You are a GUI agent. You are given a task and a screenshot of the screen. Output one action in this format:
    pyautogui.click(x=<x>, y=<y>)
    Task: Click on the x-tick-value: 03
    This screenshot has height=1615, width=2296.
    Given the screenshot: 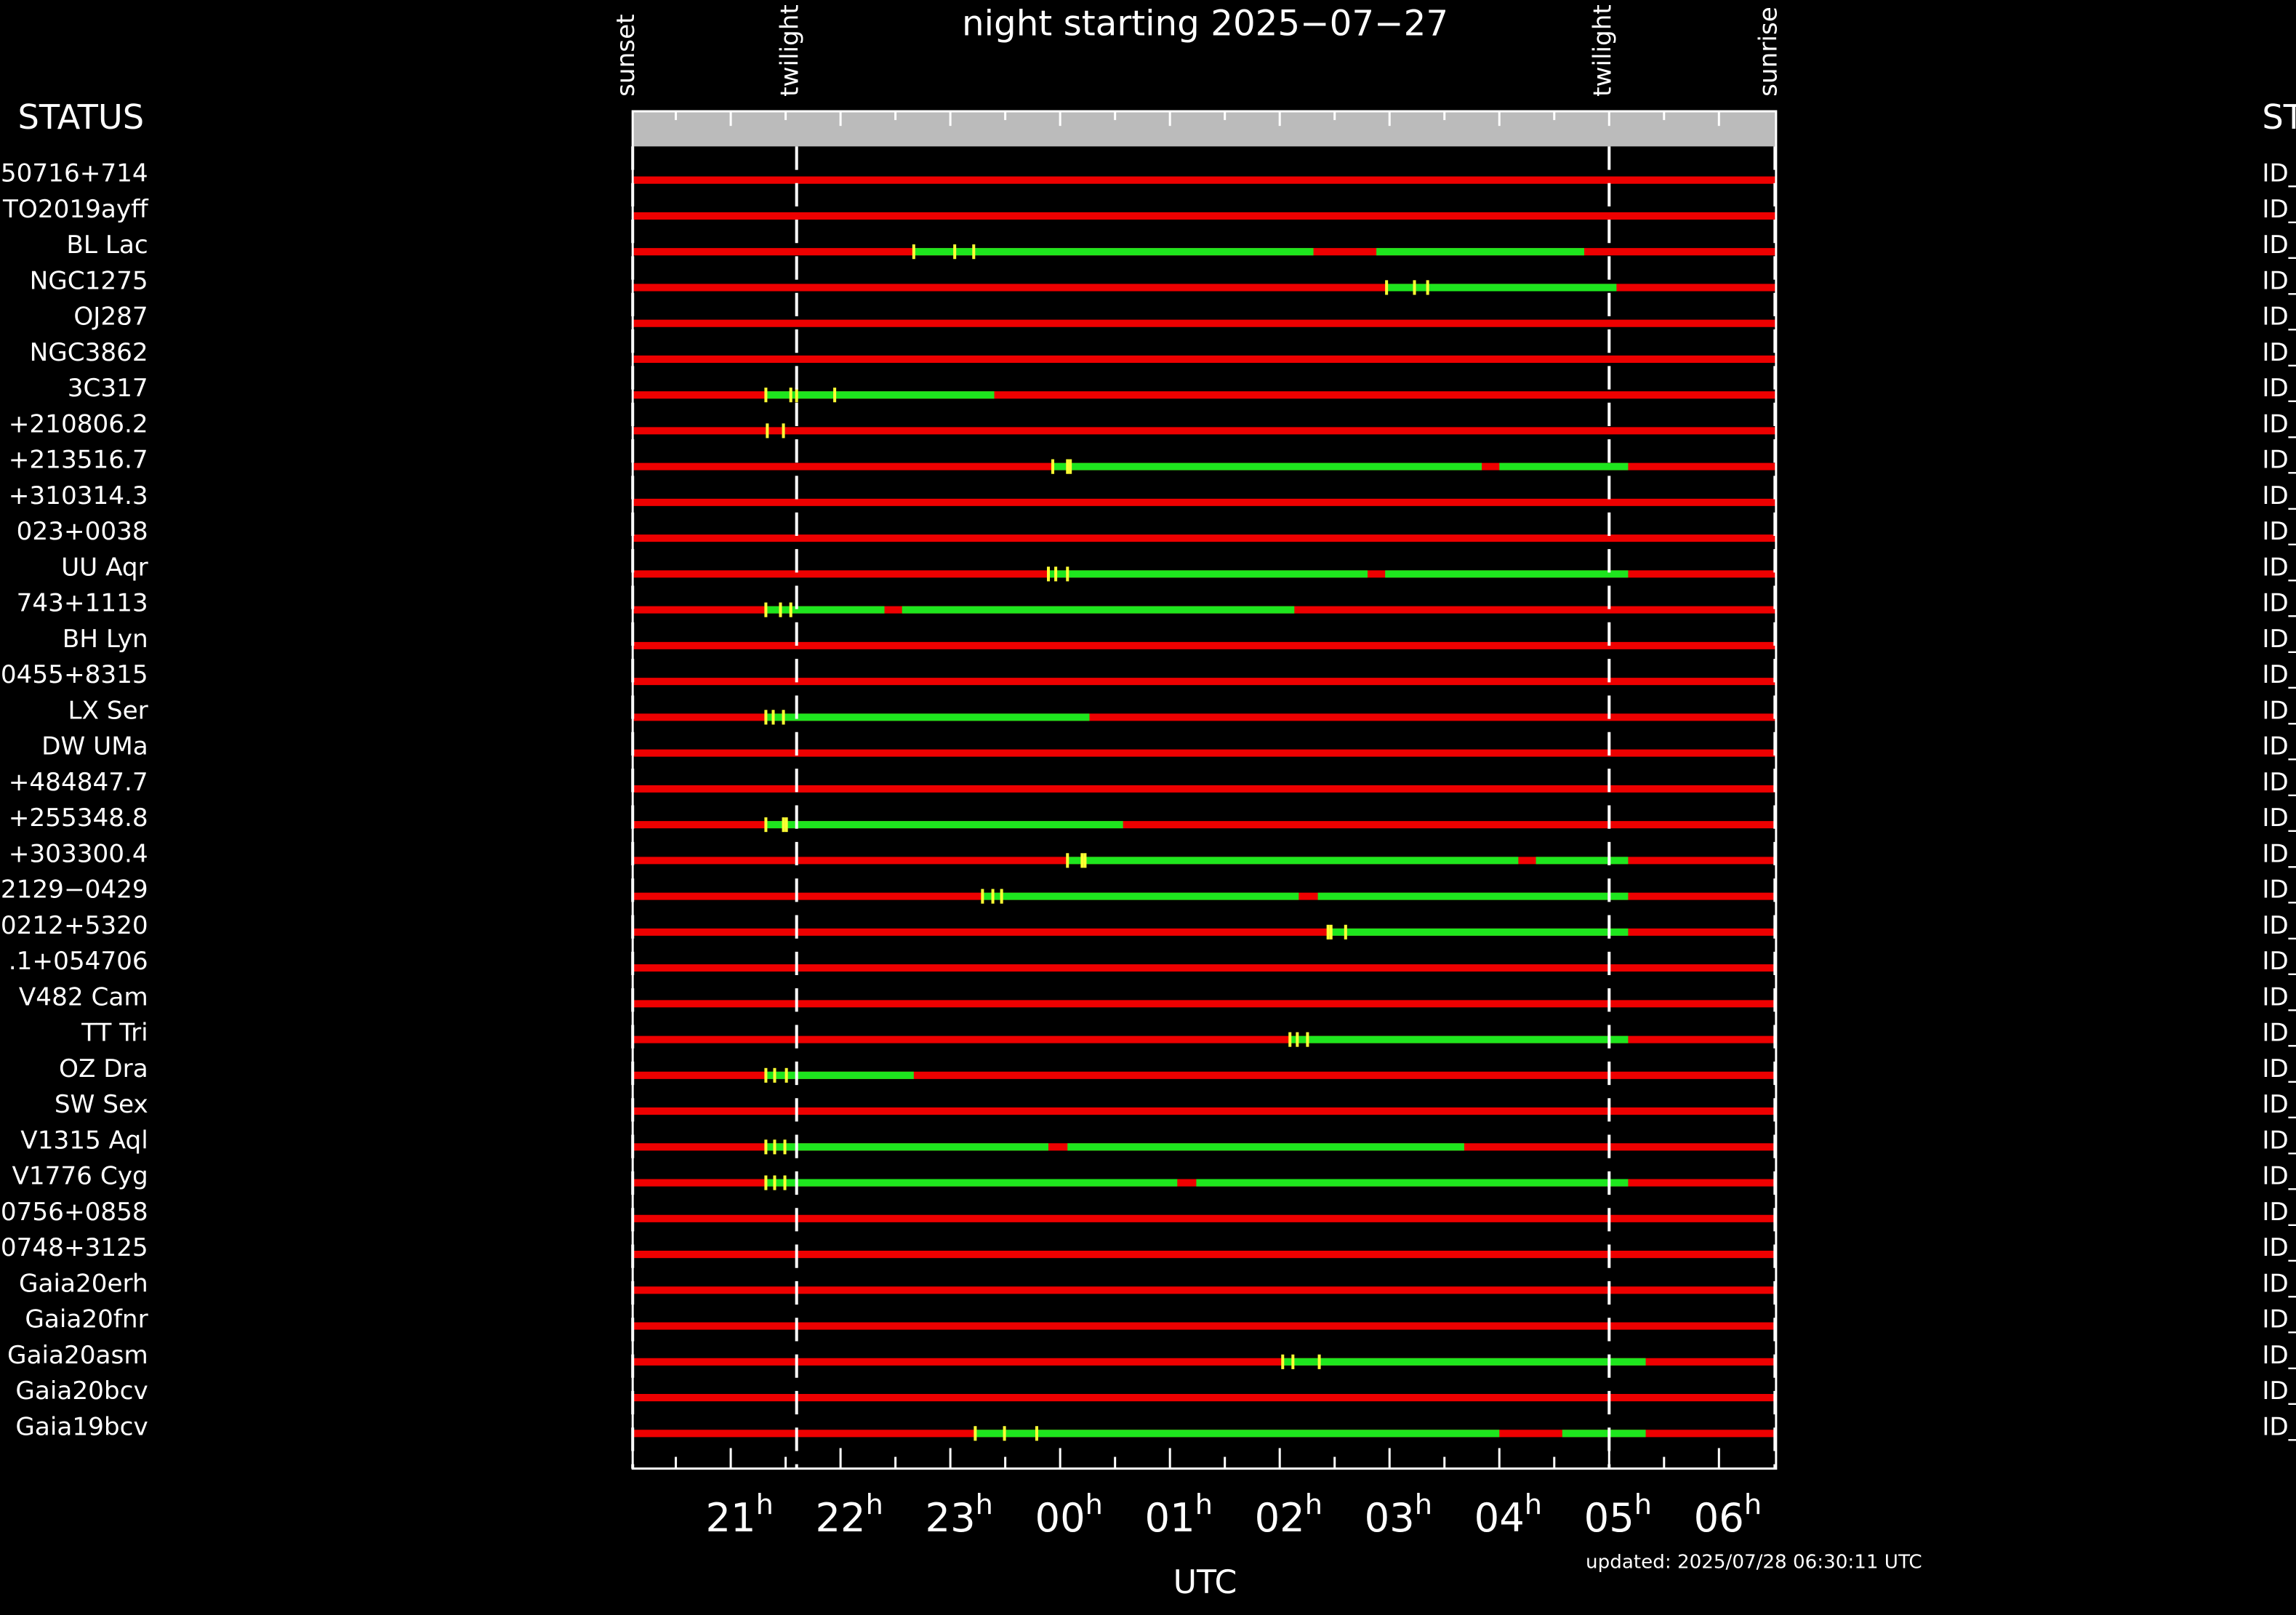 What is the action you would take?
    pyautogui.click(x=1390, y=1518)
    